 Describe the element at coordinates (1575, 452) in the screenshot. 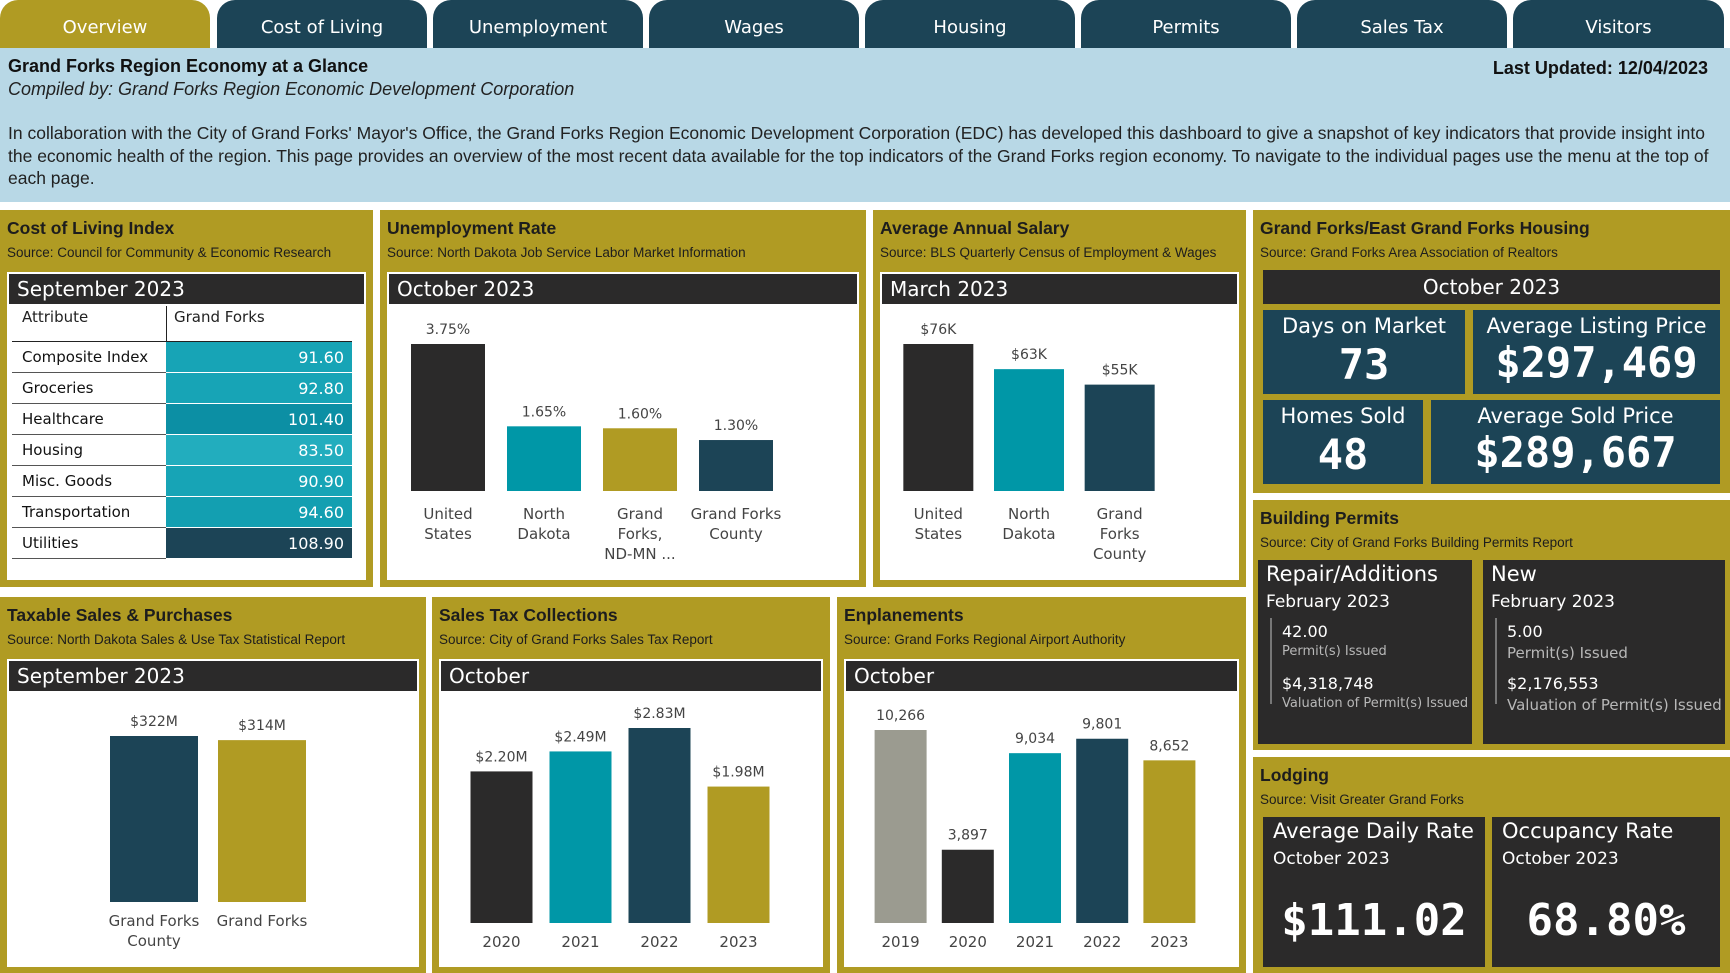

I see `average-sold-price-value: $289,667` at that location.